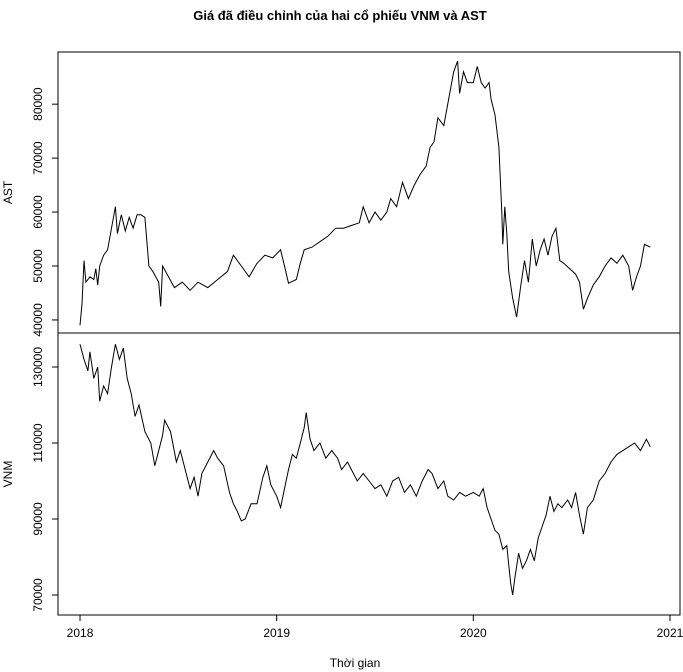 The width and height of the screenshot is (683, 672). I want to click on y-tick-label: 40000, so click(38, 320).